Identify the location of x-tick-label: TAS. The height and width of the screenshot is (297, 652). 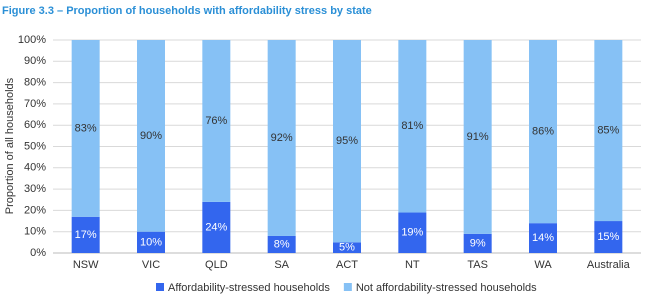
(477, 265).